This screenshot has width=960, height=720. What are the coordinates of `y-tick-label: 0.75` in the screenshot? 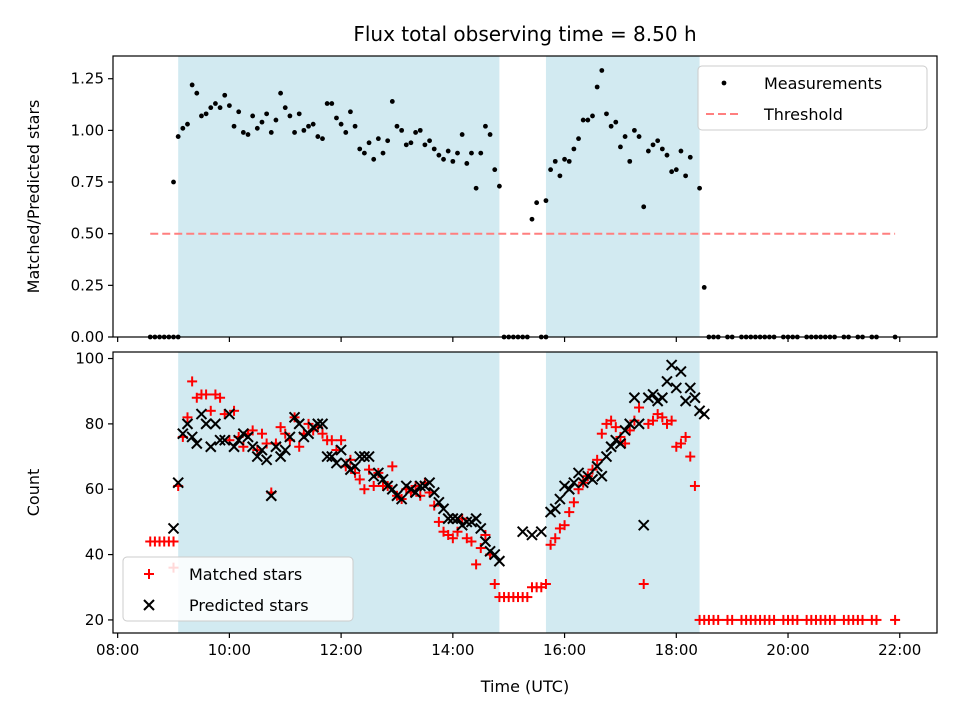 It's located at (87, 182).